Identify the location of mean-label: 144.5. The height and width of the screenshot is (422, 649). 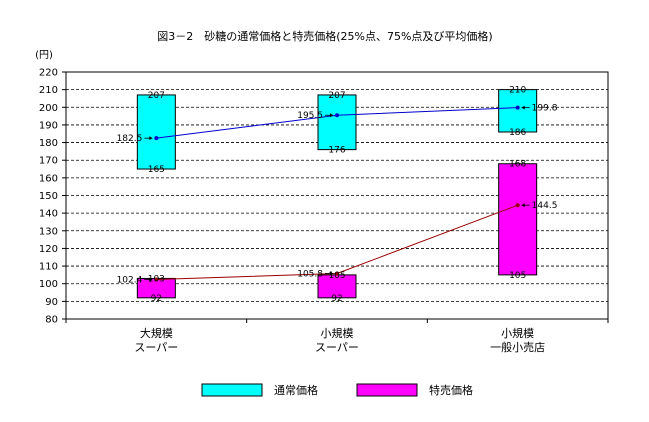
(545, 206).